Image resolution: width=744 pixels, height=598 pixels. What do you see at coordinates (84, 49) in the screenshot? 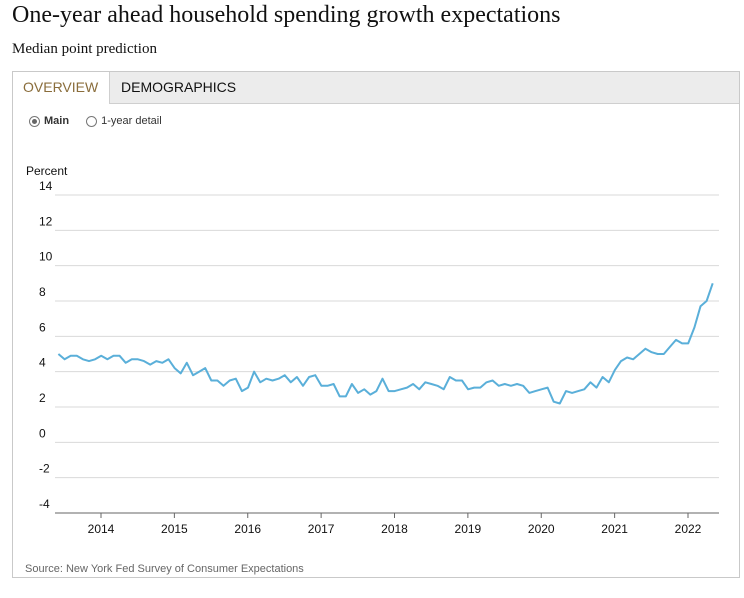
I see `page-subtitle: Median point prediction` at bounding box center [84, 49].